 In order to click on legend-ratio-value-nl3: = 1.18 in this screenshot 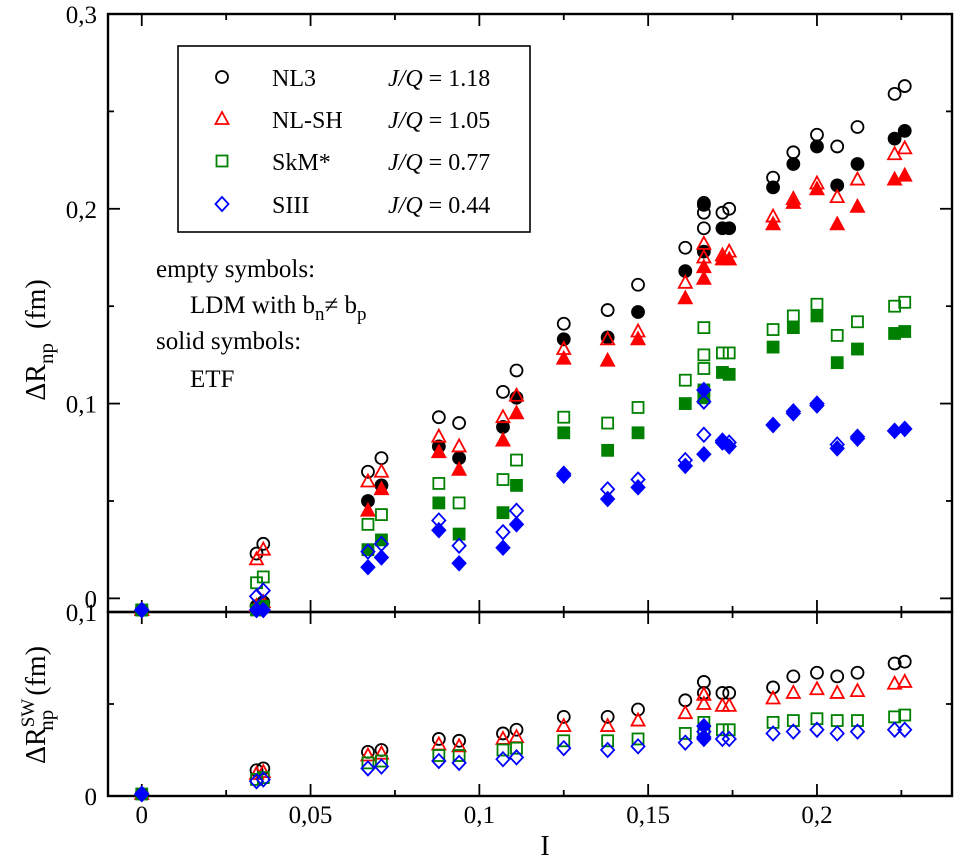, I will do `click(460, 79)`.